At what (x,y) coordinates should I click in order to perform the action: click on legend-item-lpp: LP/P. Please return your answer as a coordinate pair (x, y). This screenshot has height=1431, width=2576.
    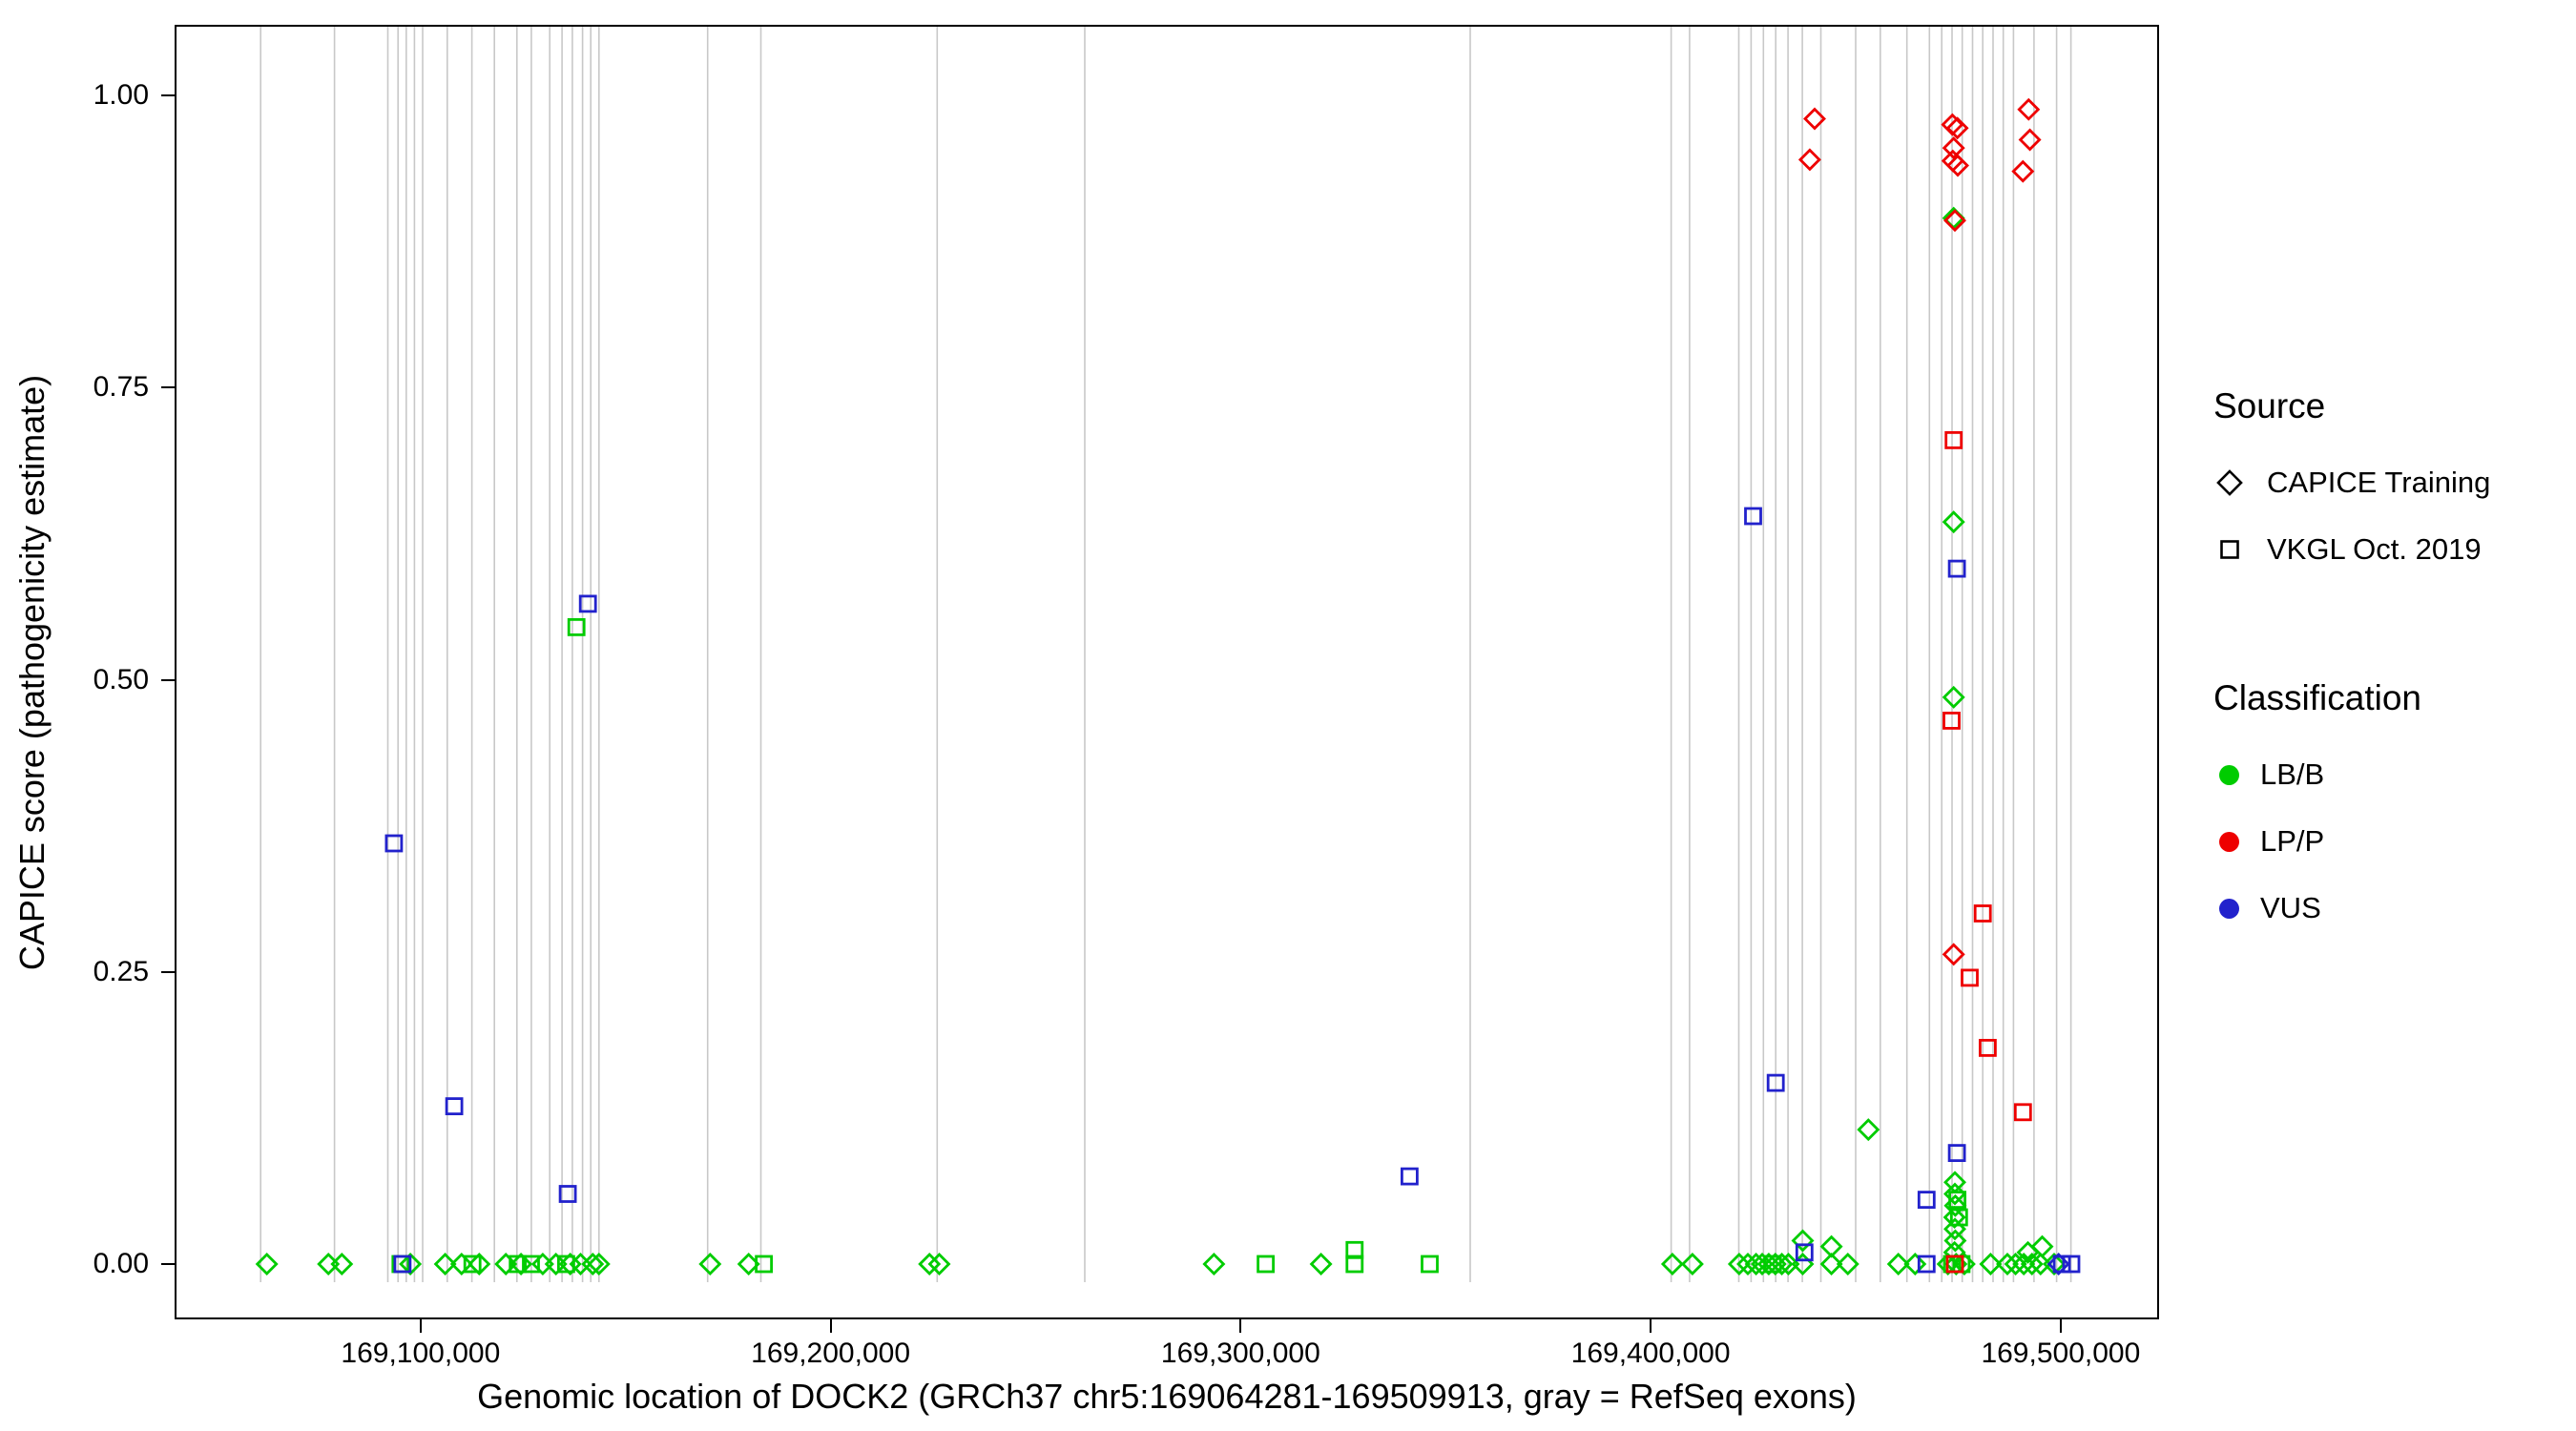
    Looking at the image, I should click on (2389, 841).